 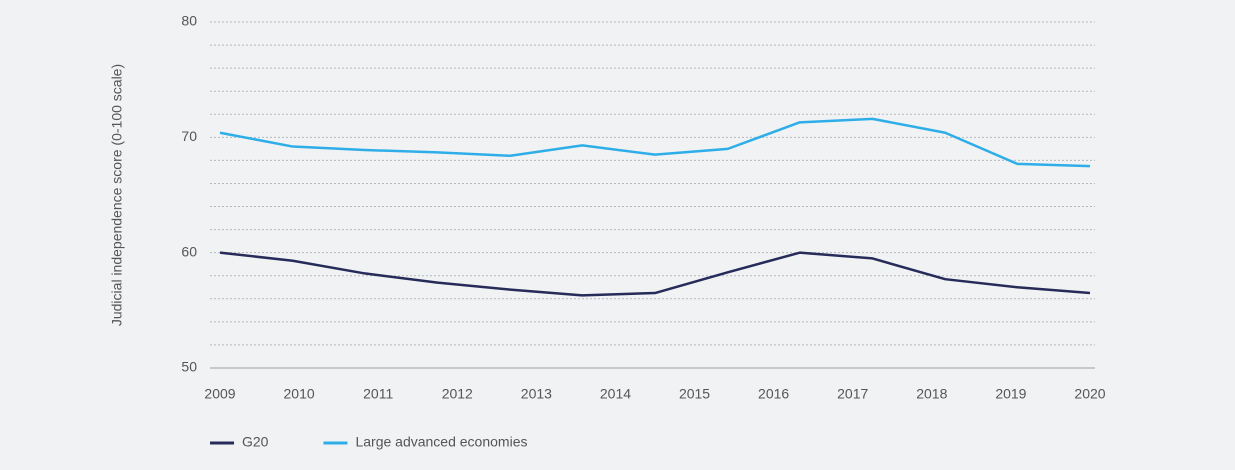 What do you see at coordinates (1089, 394) in the screenshot?
I see `x-tick-label: 2020` at bounding box center [1089, 394].